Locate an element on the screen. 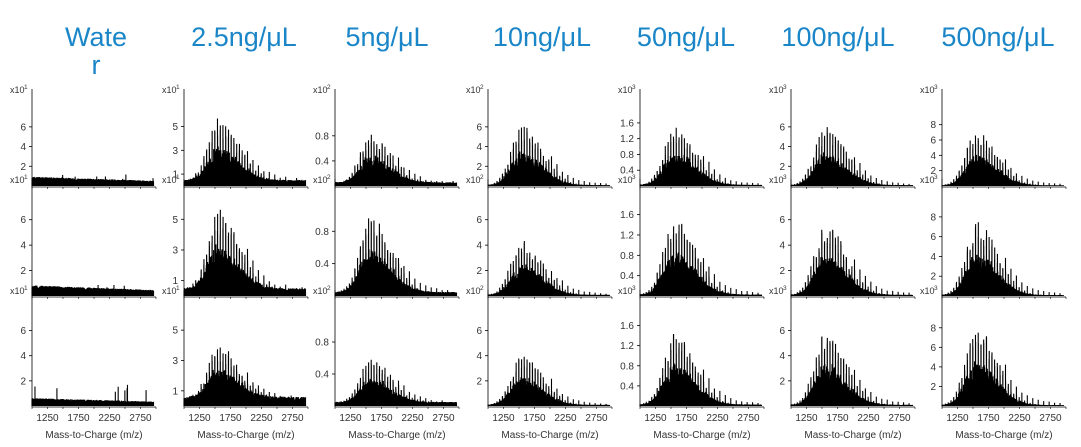  y-tick-label: 1 is located at coordinates (175, 391).